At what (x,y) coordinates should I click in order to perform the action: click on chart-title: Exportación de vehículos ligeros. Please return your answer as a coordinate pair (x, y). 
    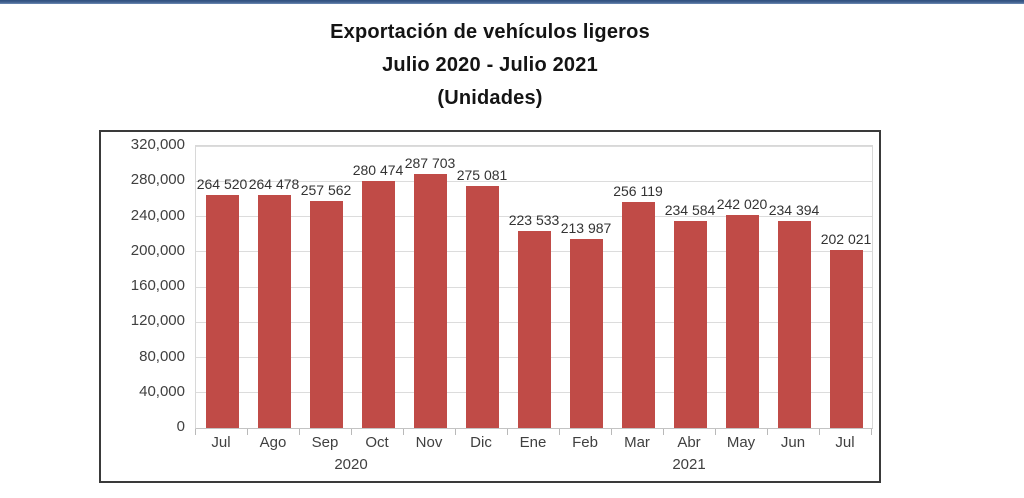
    Looking at the image, I should click on (490, 32).